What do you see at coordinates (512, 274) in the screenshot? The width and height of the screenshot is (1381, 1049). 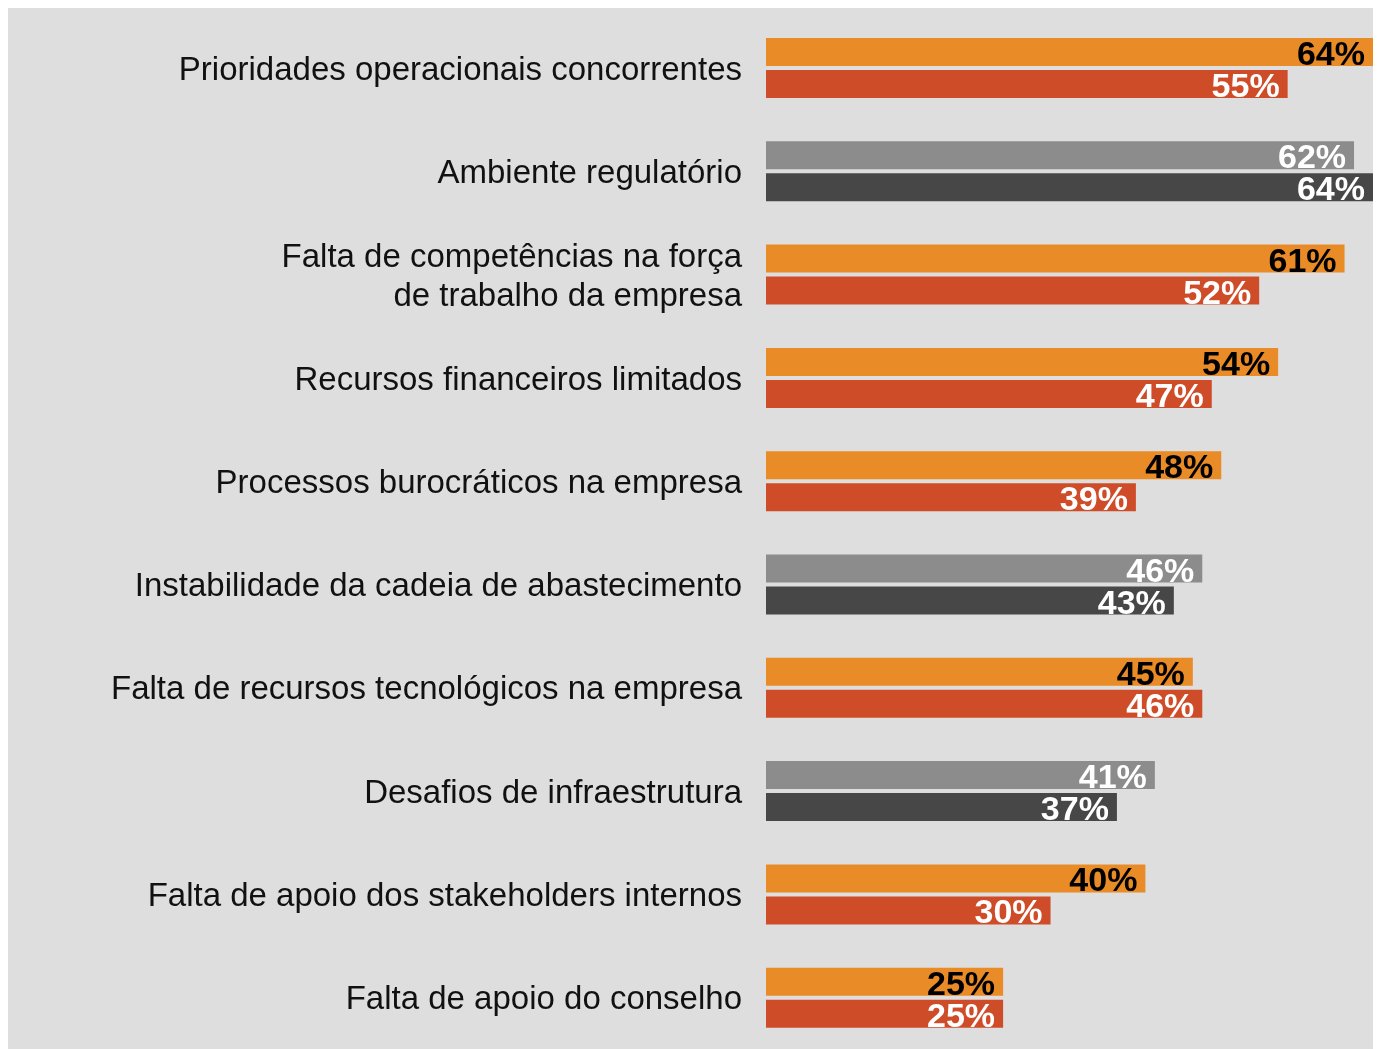 I see `y-tick-label: Falta de competências na força de trabalho da empresa` at bounding box center [512, 274].